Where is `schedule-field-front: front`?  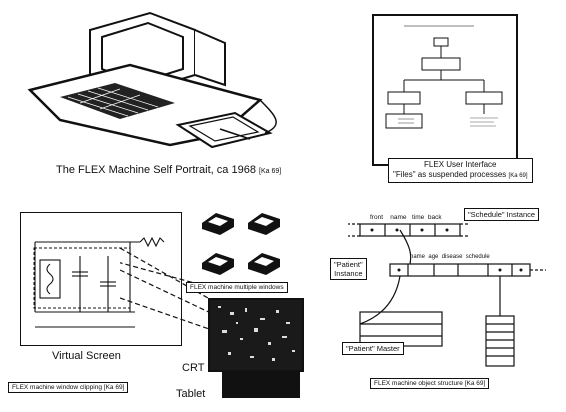
schedule-field-front: front is located at coordinates (377, 217).